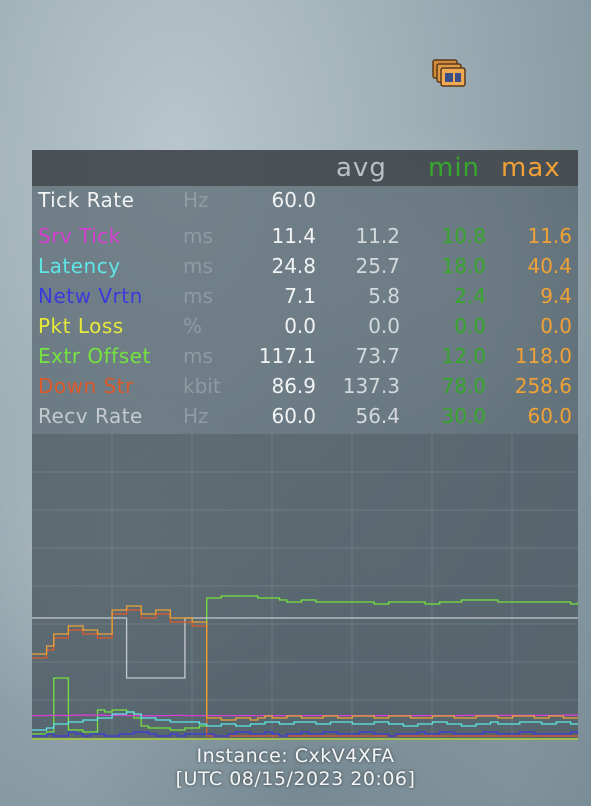 This screenshot has height=806, width=591. I want to click on stat-row-recv-rate: Recv Rate Hz 60.0 56.4 30.0 60.0, so click(305, 417).